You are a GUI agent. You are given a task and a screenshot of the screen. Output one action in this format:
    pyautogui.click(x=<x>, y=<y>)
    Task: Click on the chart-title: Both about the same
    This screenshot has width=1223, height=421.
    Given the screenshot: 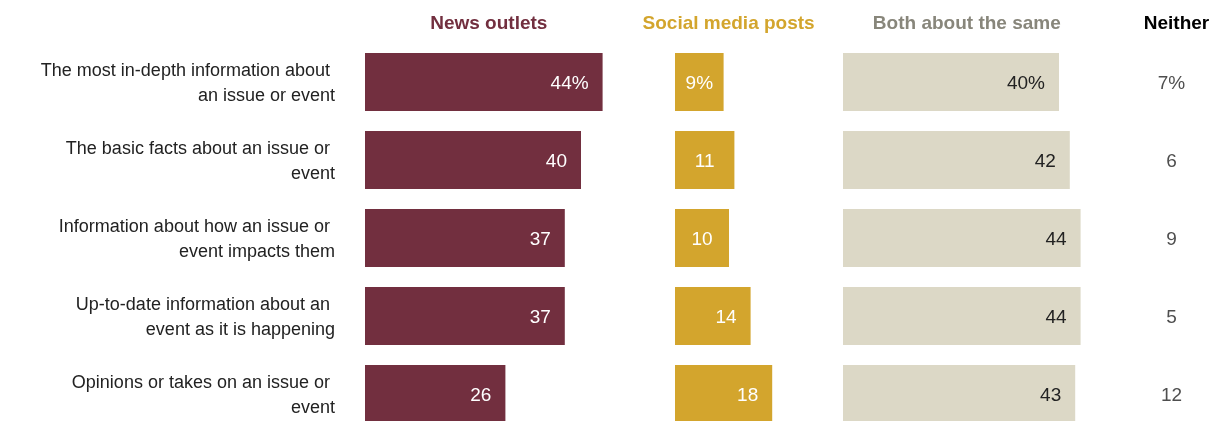 What is the action you would take?
    pyautogui.click(x=966, y=22)
    